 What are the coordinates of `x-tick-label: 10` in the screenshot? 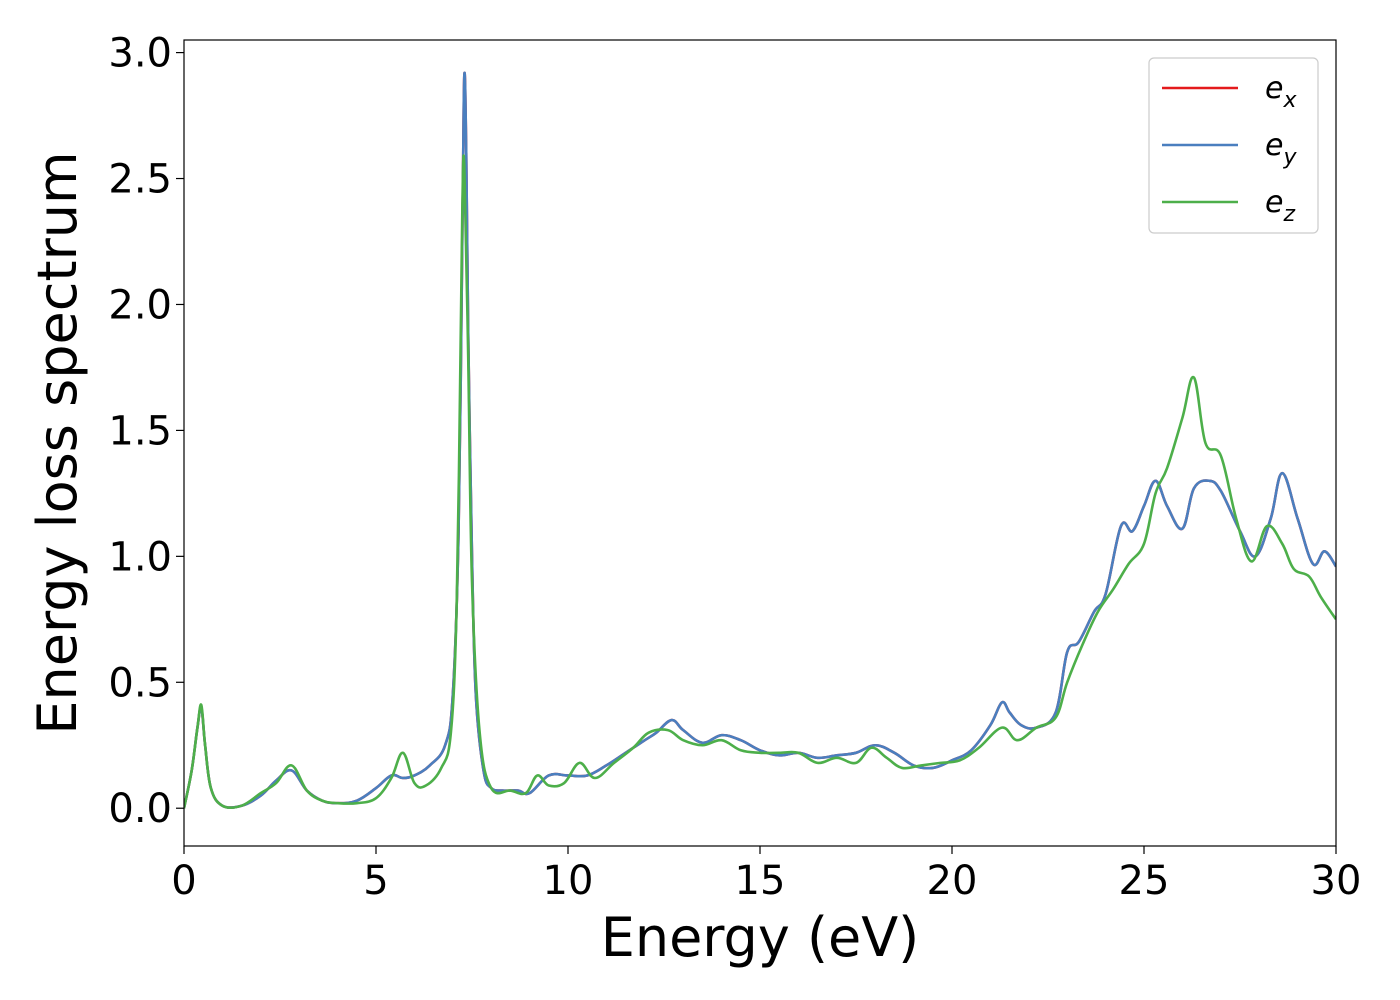 It's located at (568, 881).